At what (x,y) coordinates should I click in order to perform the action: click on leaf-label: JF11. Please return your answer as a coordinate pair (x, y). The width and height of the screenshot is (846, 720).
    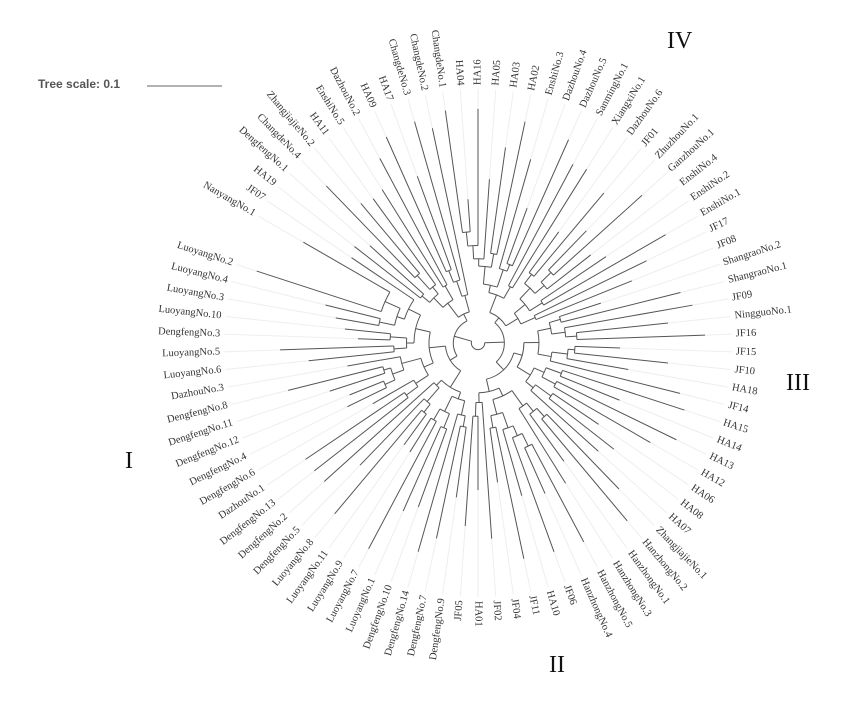
    Looking at the image, I should click on (533, 605).